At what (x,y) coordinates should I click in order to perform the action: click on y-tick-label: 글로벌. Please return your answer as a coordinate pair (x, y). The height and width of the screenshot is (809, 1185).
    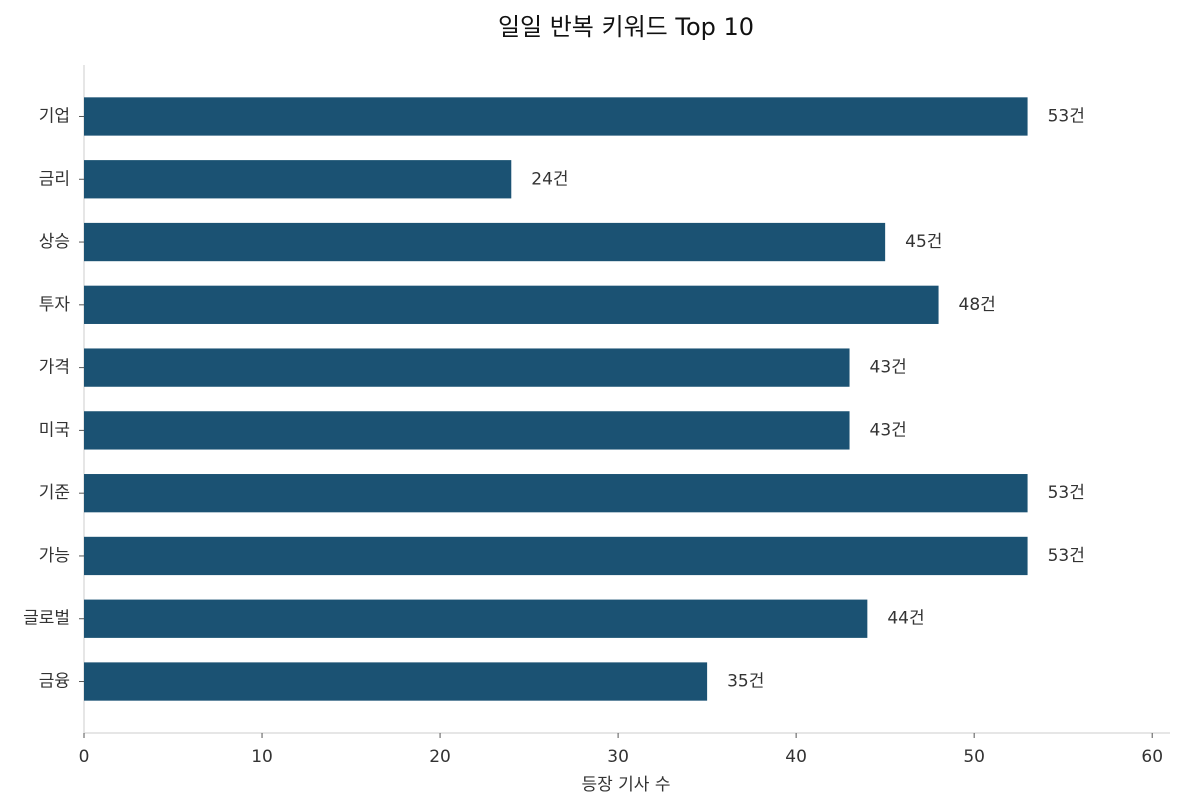
    Looking at the image, I should click on (46, 619).